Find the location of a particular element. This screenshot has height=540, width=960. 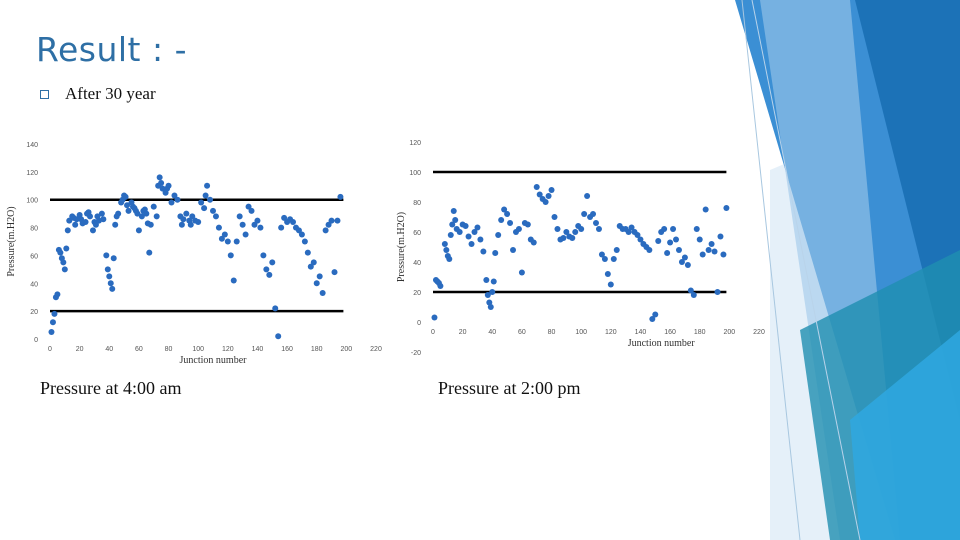

x-tick-label: 120 is located at coordinates (611, 332).